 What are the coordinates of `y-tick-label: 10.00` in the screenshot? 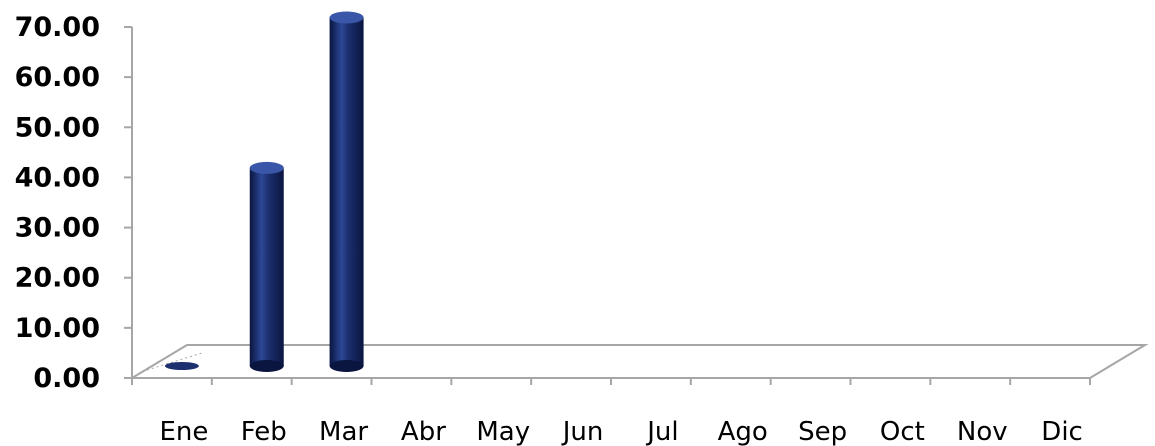 It's located at (57, 328).